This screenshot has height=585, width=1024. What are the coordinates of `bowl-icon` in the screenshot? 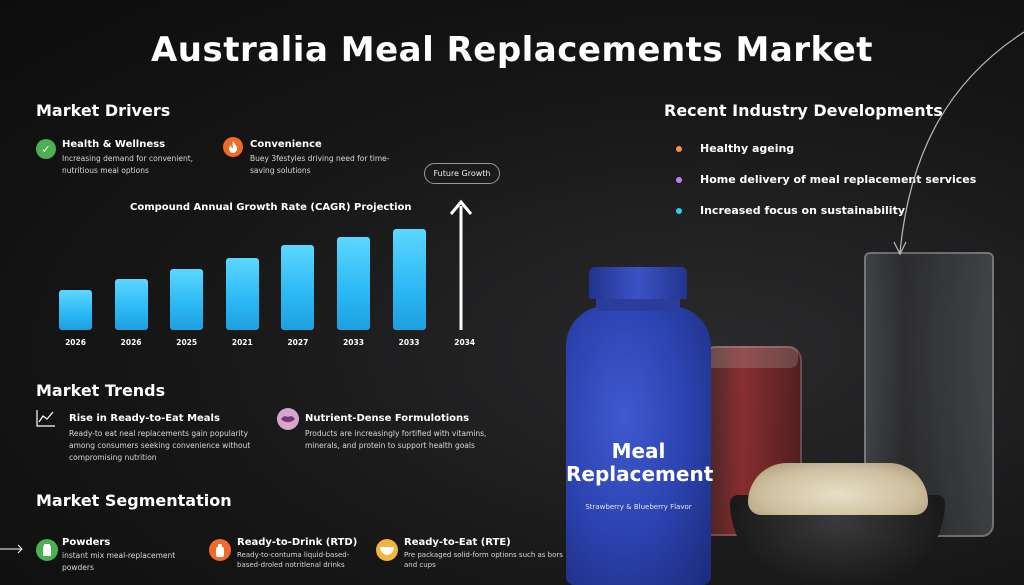 It's located at (387, 550).